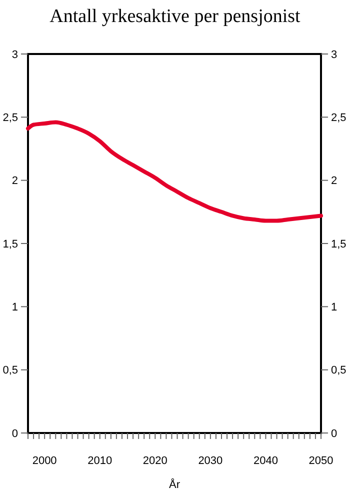 The width and height of the screenshot is (350, 494). I want to click on y-tick-label: 3, so click(15, 54).